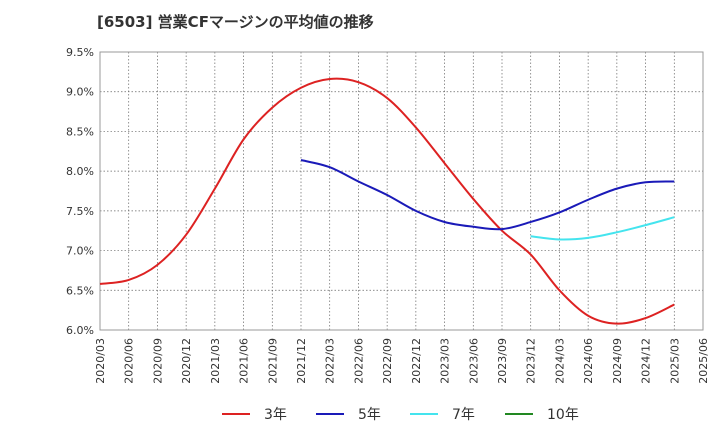 The height and width of the screenshot is (440, 720). What do you see at coordinates (559, 361) in the screenshot?
I see `x-tick-label: 2024/03` at bounding box center [559, 361].